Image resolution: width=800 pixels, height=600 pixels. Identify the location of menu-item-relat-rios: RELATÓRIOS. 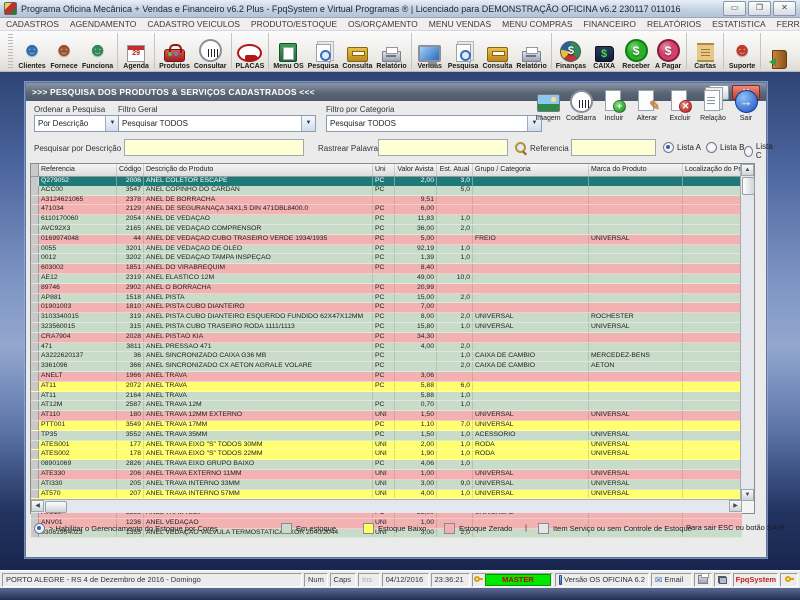
(674, 24).